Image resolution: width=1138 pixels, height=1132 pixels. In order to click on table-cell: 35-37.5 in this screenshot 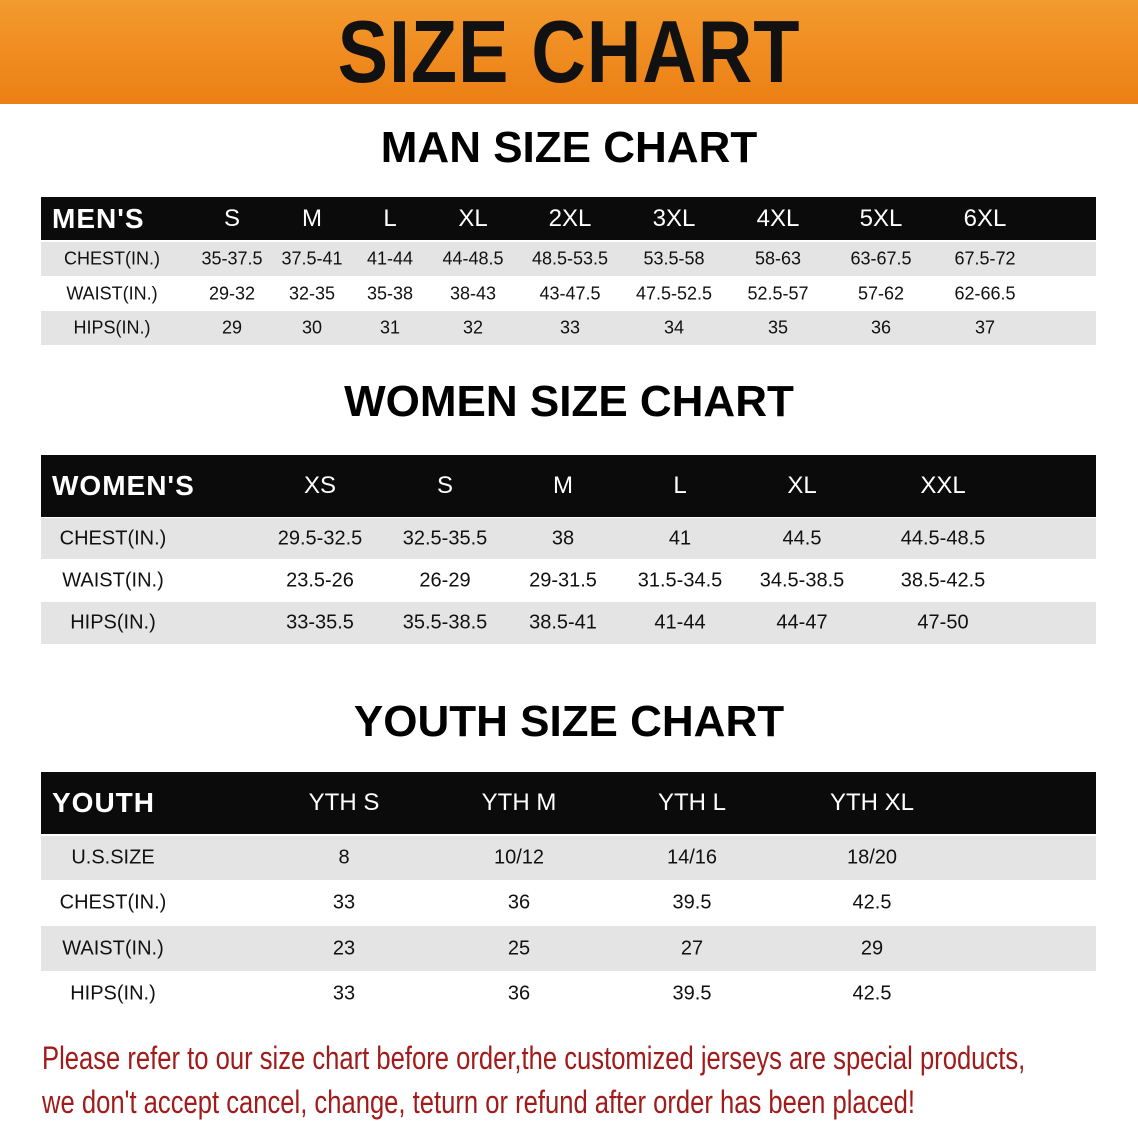, I will do `click(232, 258)`.